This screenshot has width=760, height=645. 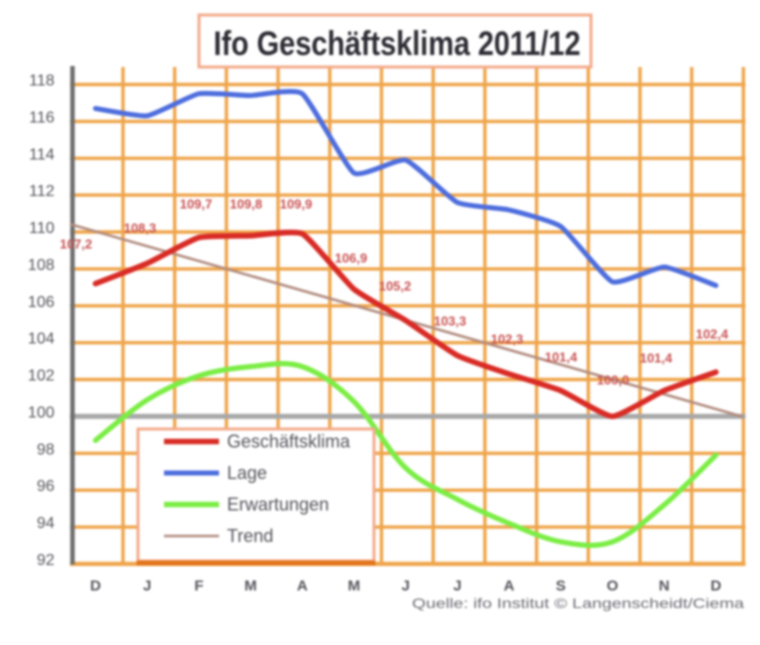 I want to click on svg-text: 110, so click(x=42, y=228).